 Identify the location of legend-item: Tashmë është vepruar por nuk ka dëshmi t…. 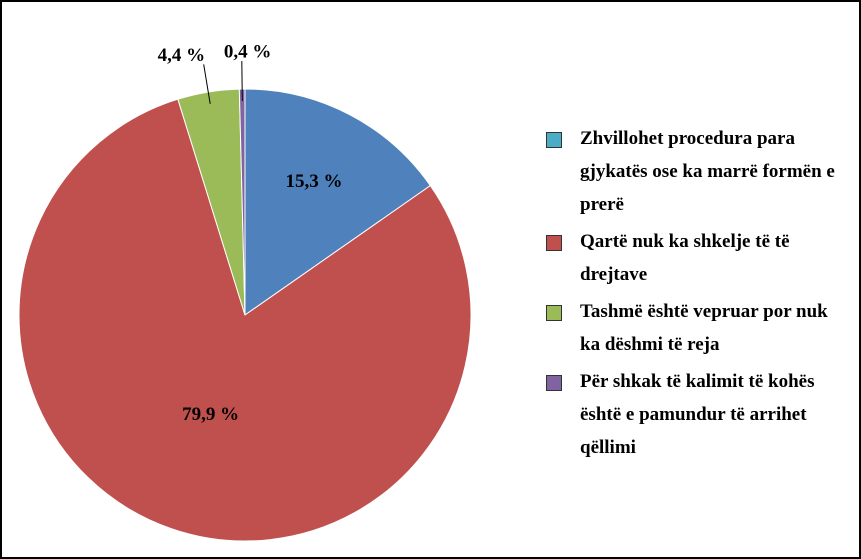
(692, 328).